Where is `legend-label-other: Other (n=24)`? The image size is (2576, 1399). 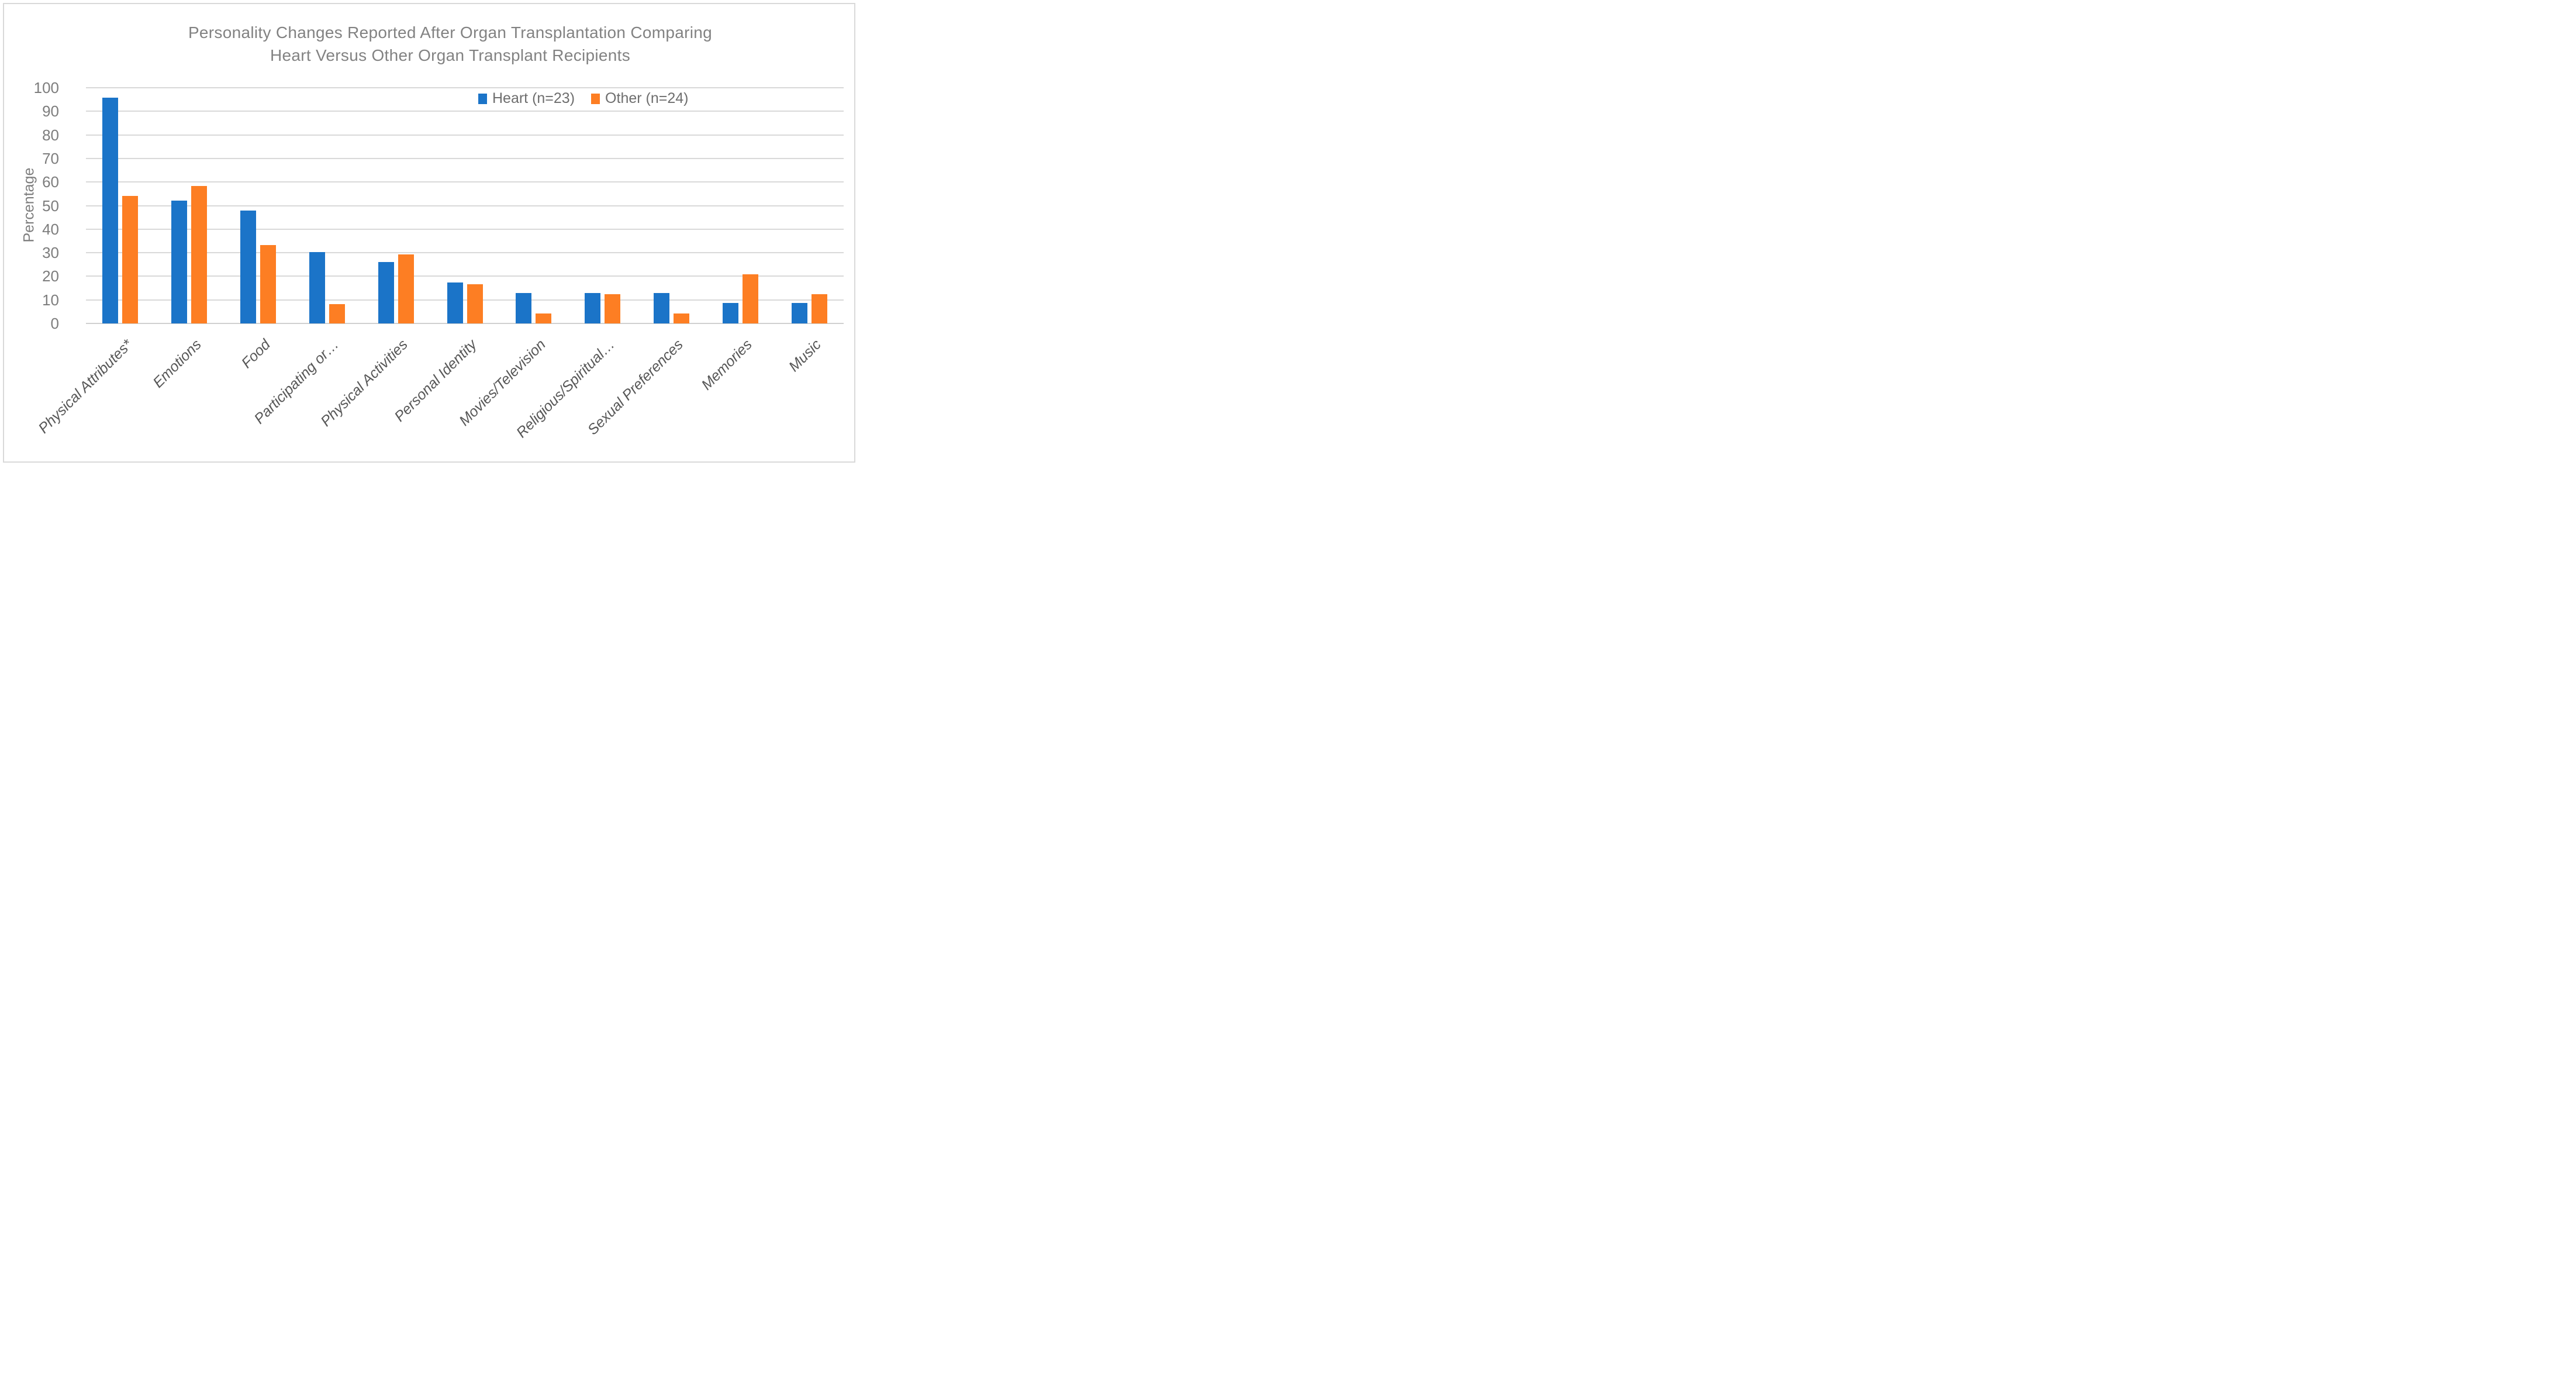
legend-label-other: Other (n=24) is located at coordinates (647, 98).